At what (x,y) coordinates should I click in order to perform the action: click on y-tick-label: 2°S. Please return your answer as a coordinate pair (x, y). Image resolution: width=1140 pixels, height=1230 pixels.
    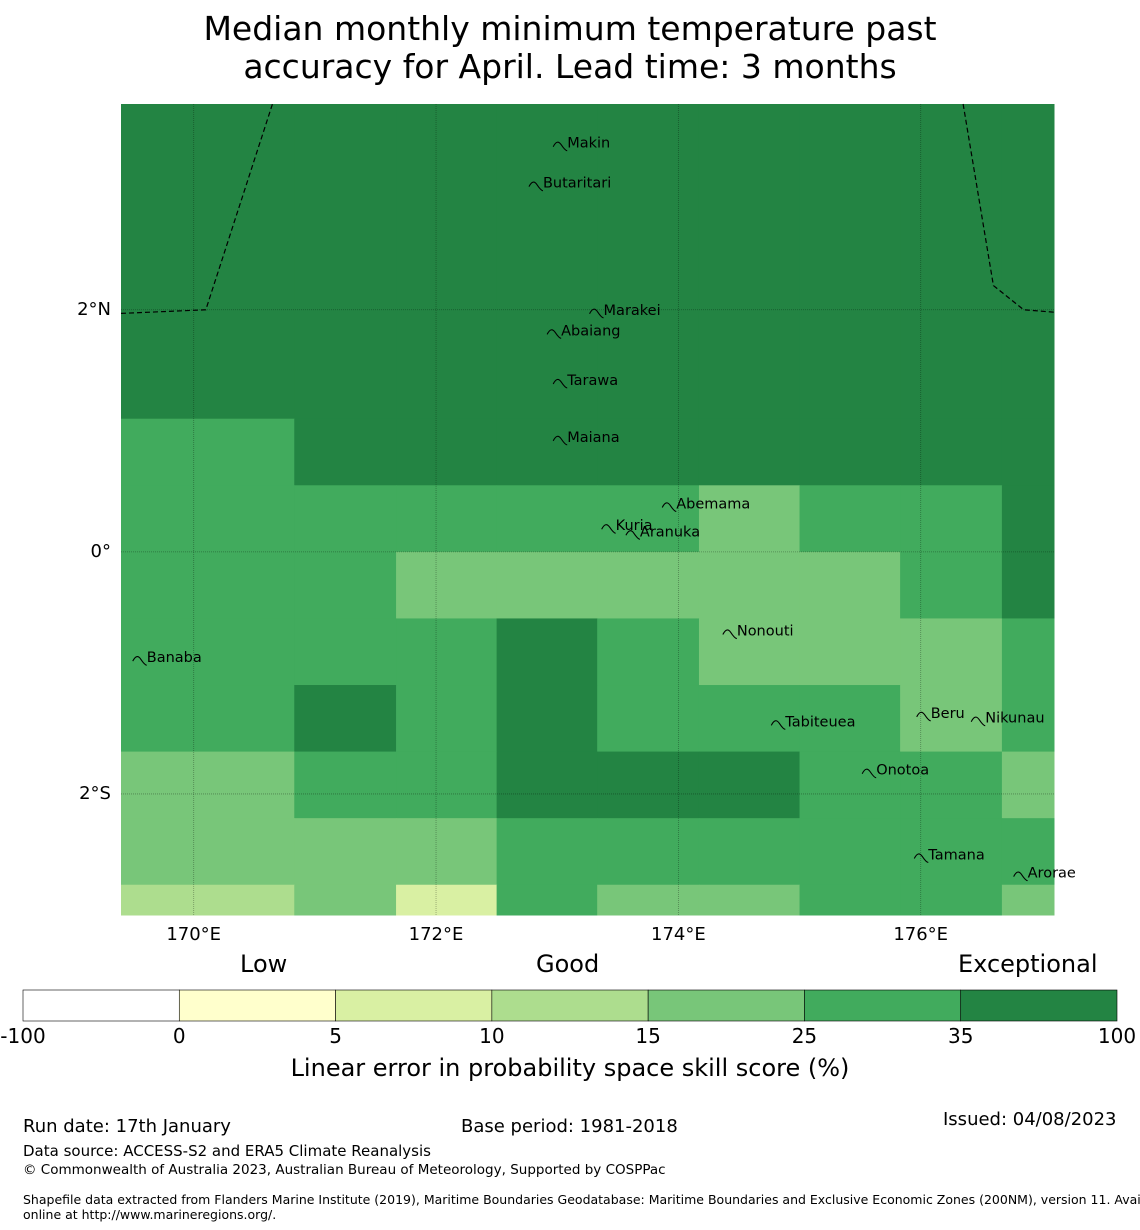
    Looking at the image, I should click on (95, 793).